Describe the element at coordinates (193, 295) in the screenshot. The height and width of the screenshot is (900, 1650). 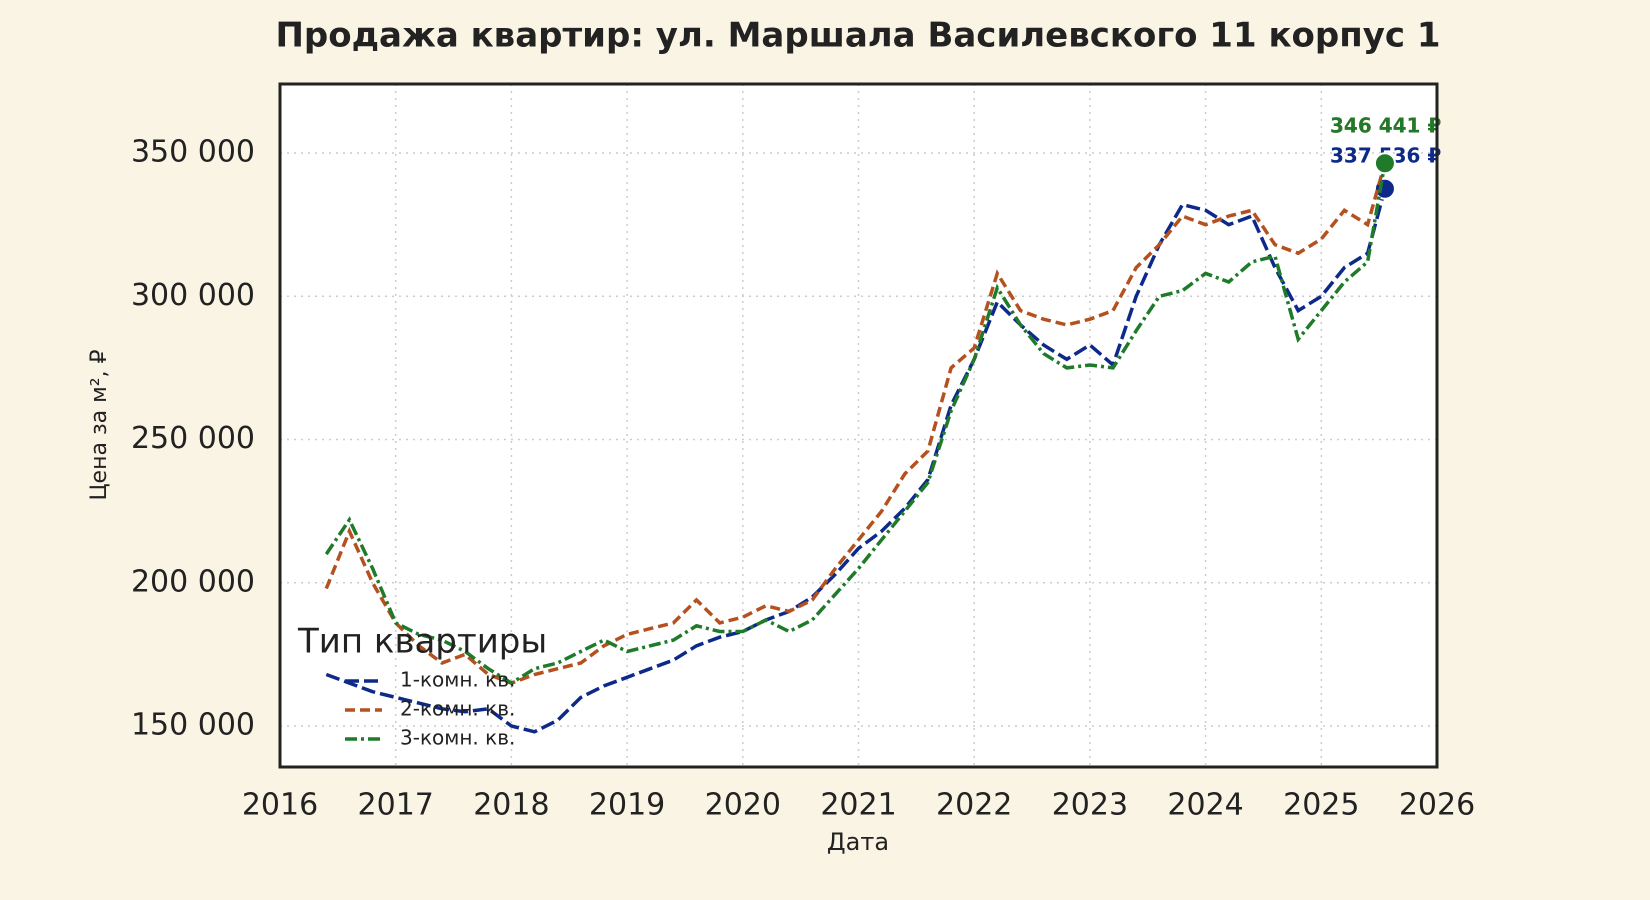
I see `y-tick-label: 300 000` at that location.